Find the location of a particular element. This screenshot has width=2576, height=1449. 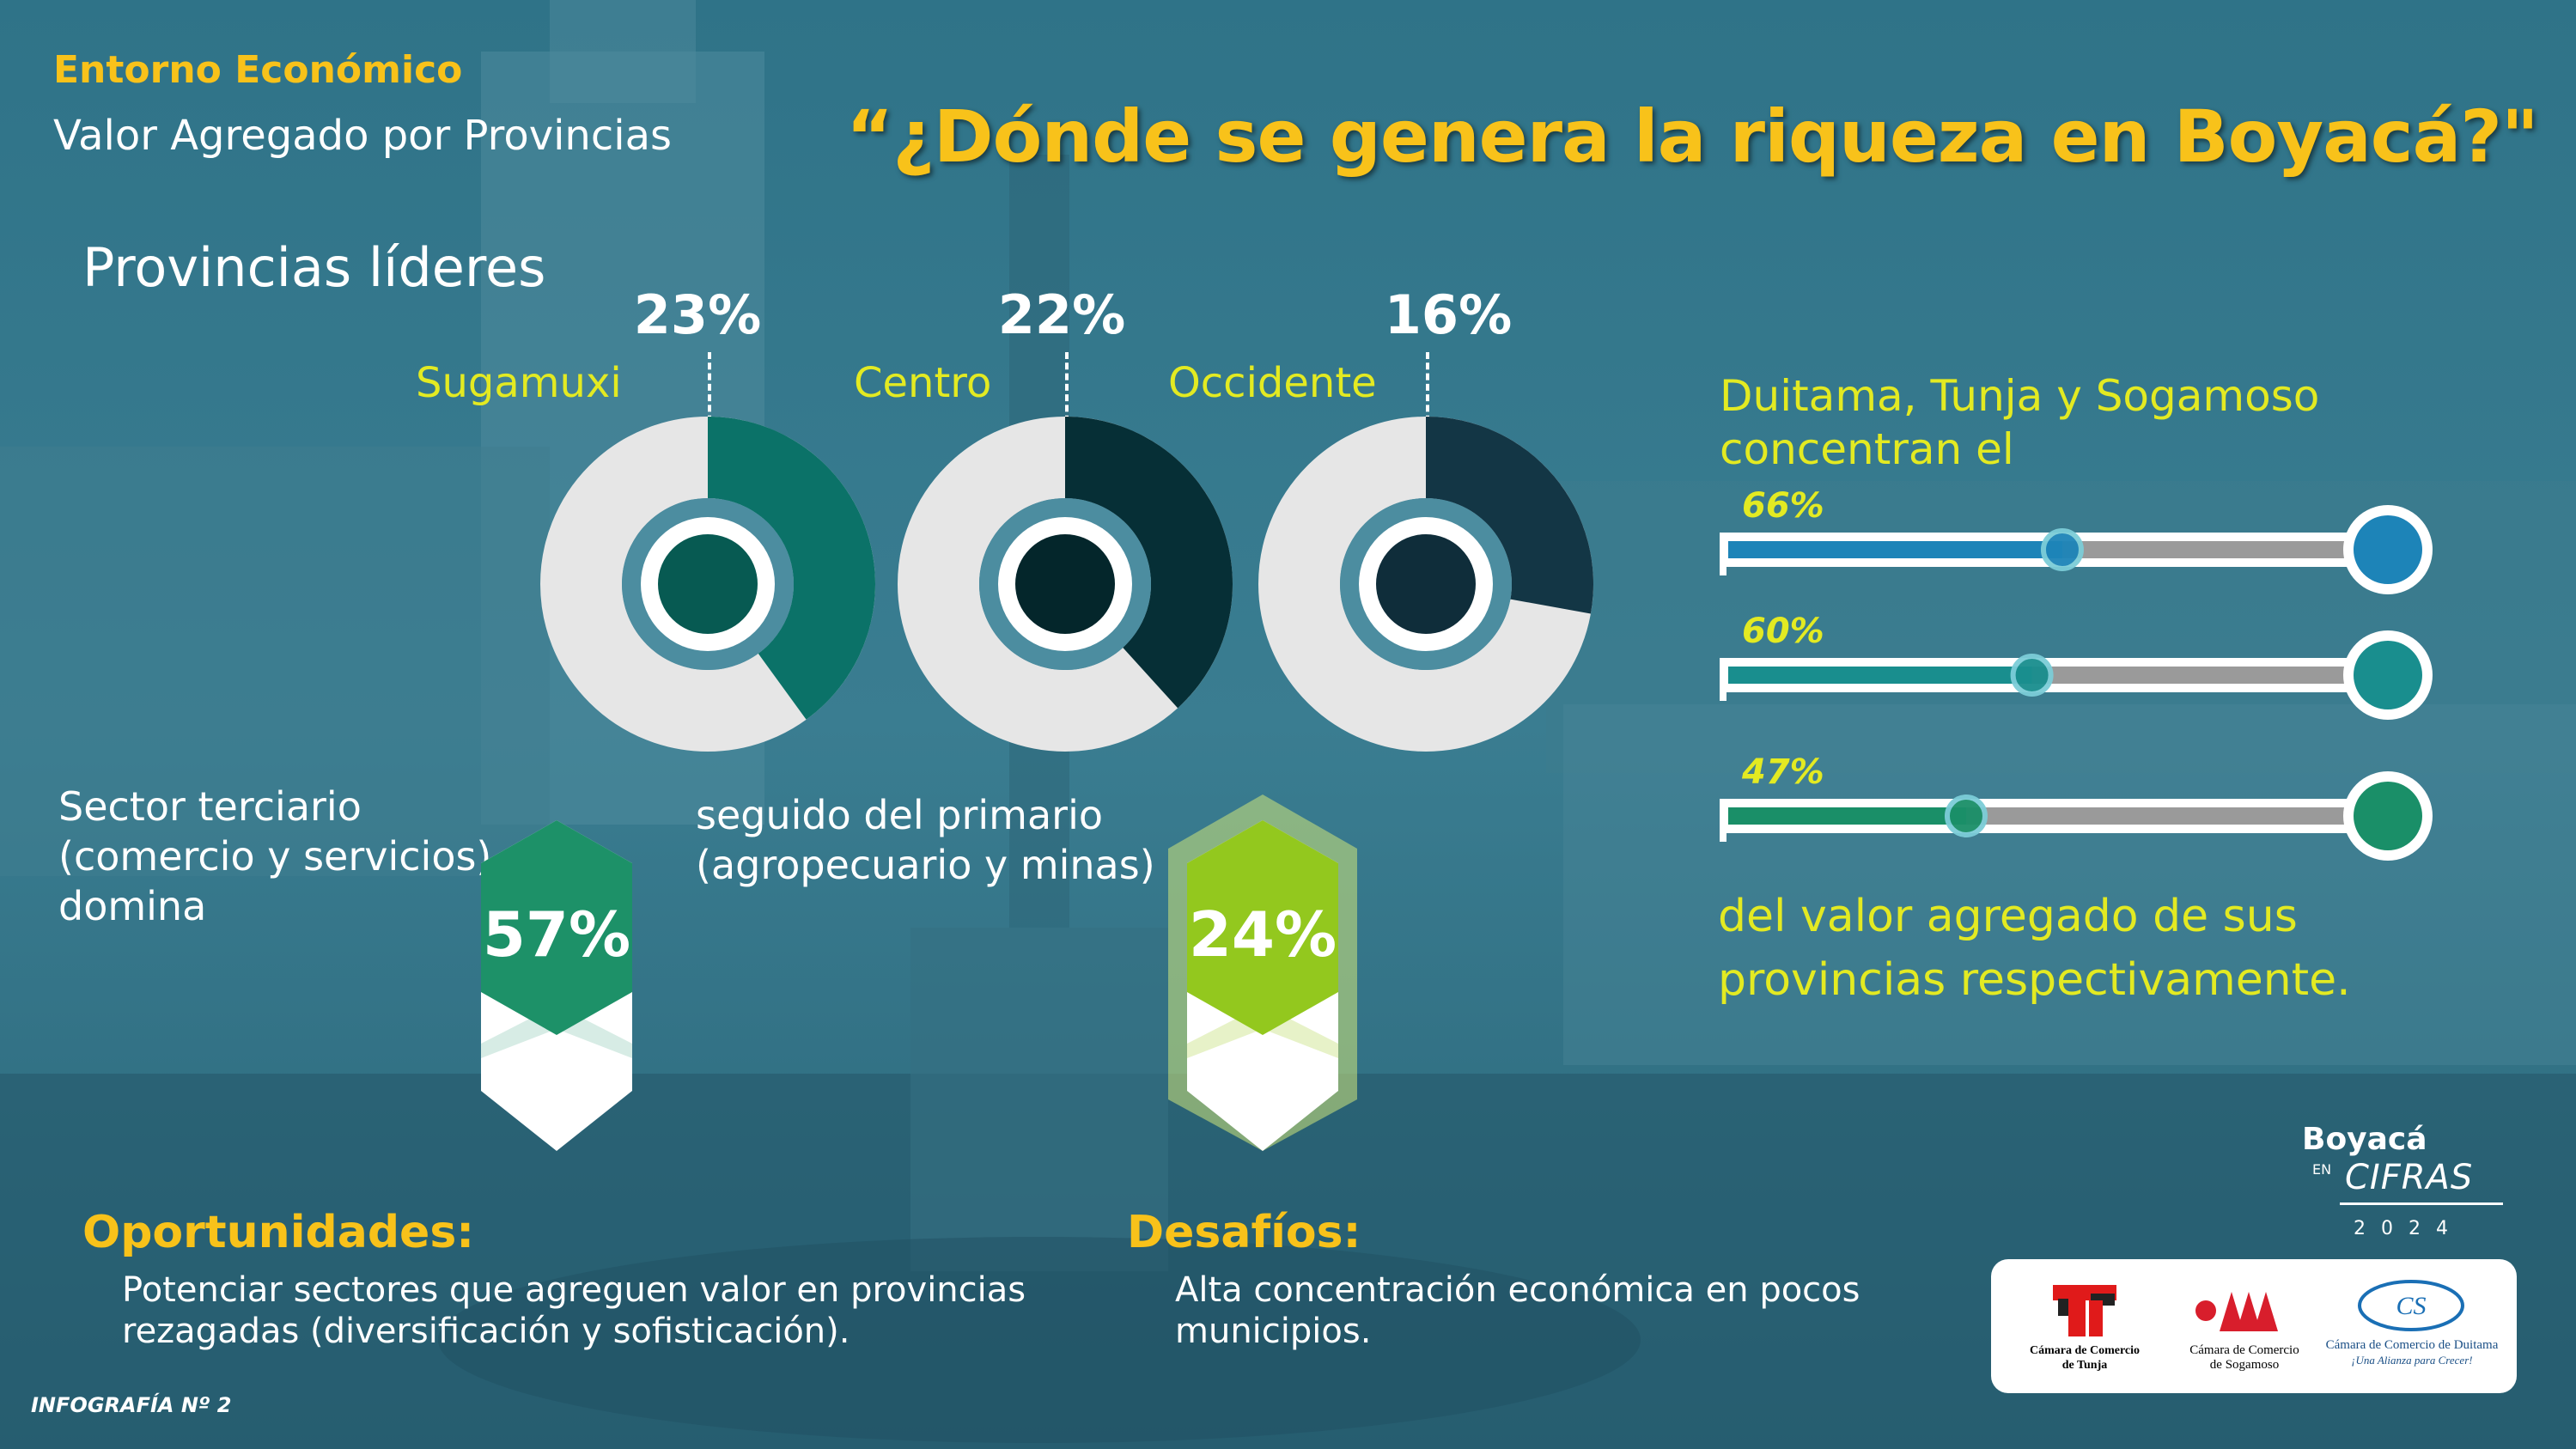

sogamoso-caption-1: Cámara de Comercio is located at coordinates (2244, 1350).